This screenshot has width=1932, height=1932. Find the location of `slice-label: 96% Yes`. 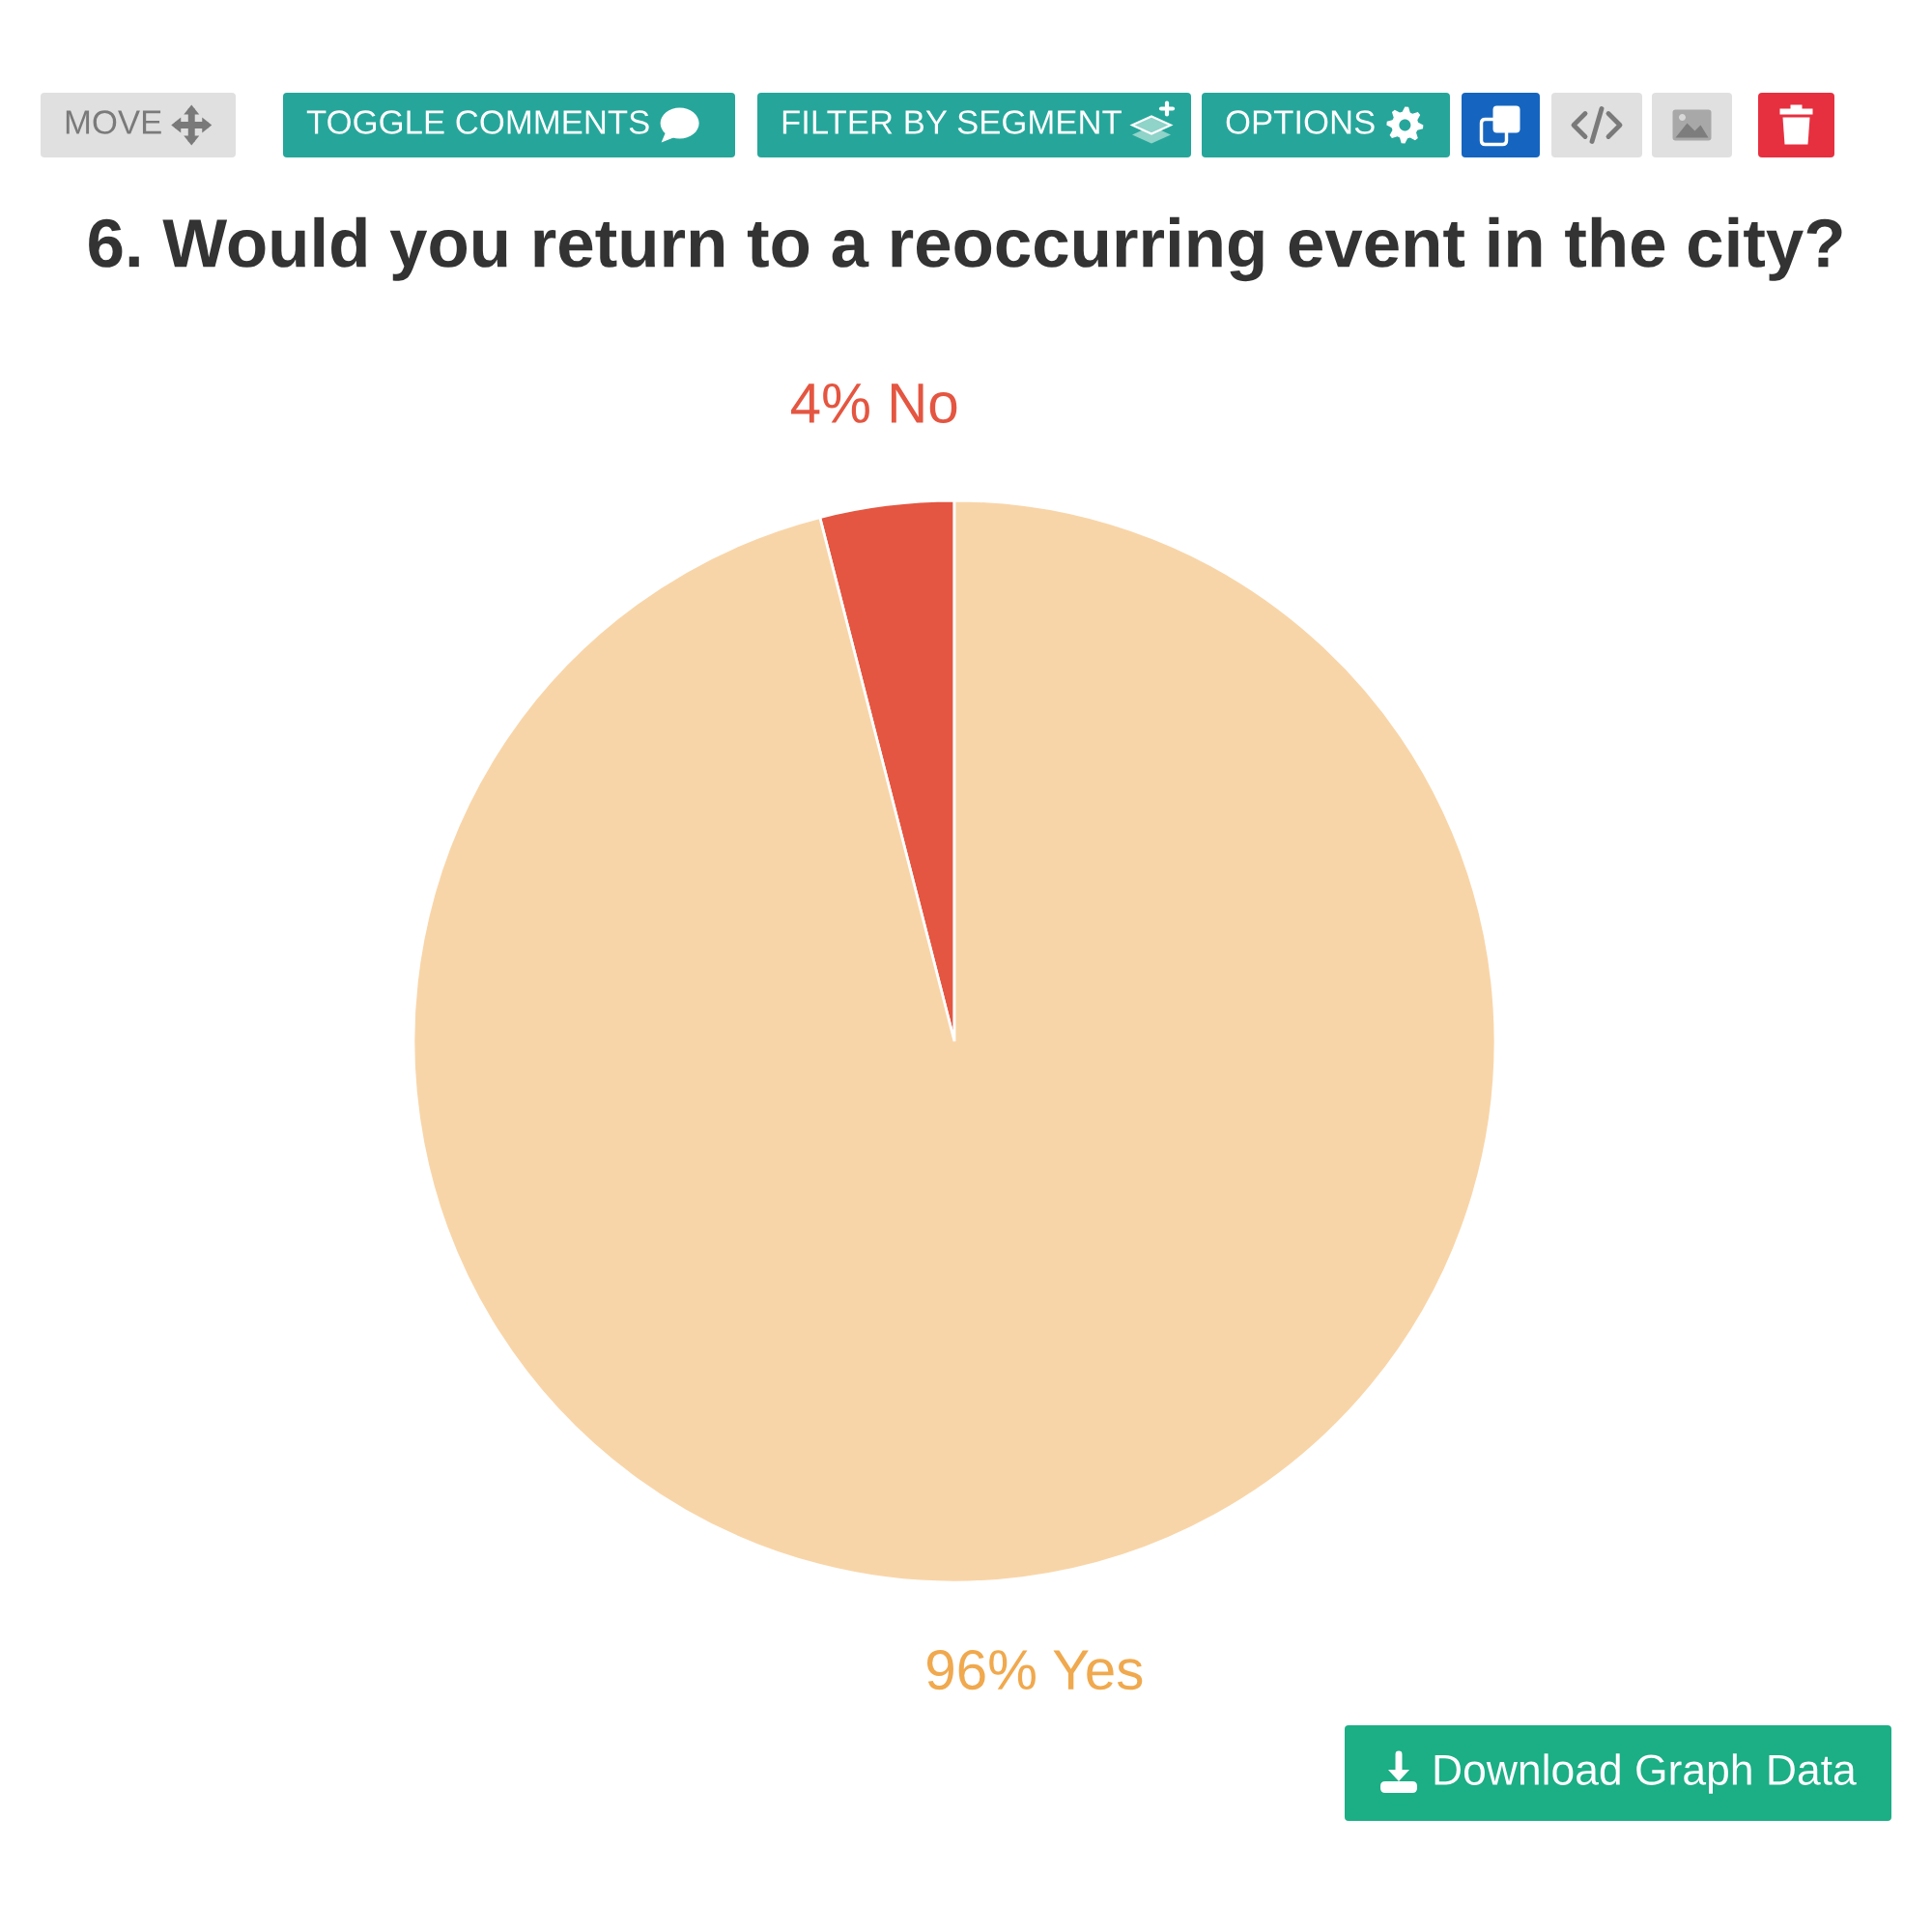

slice-label: 96% Yes is located at coordinates (1034, 1669).